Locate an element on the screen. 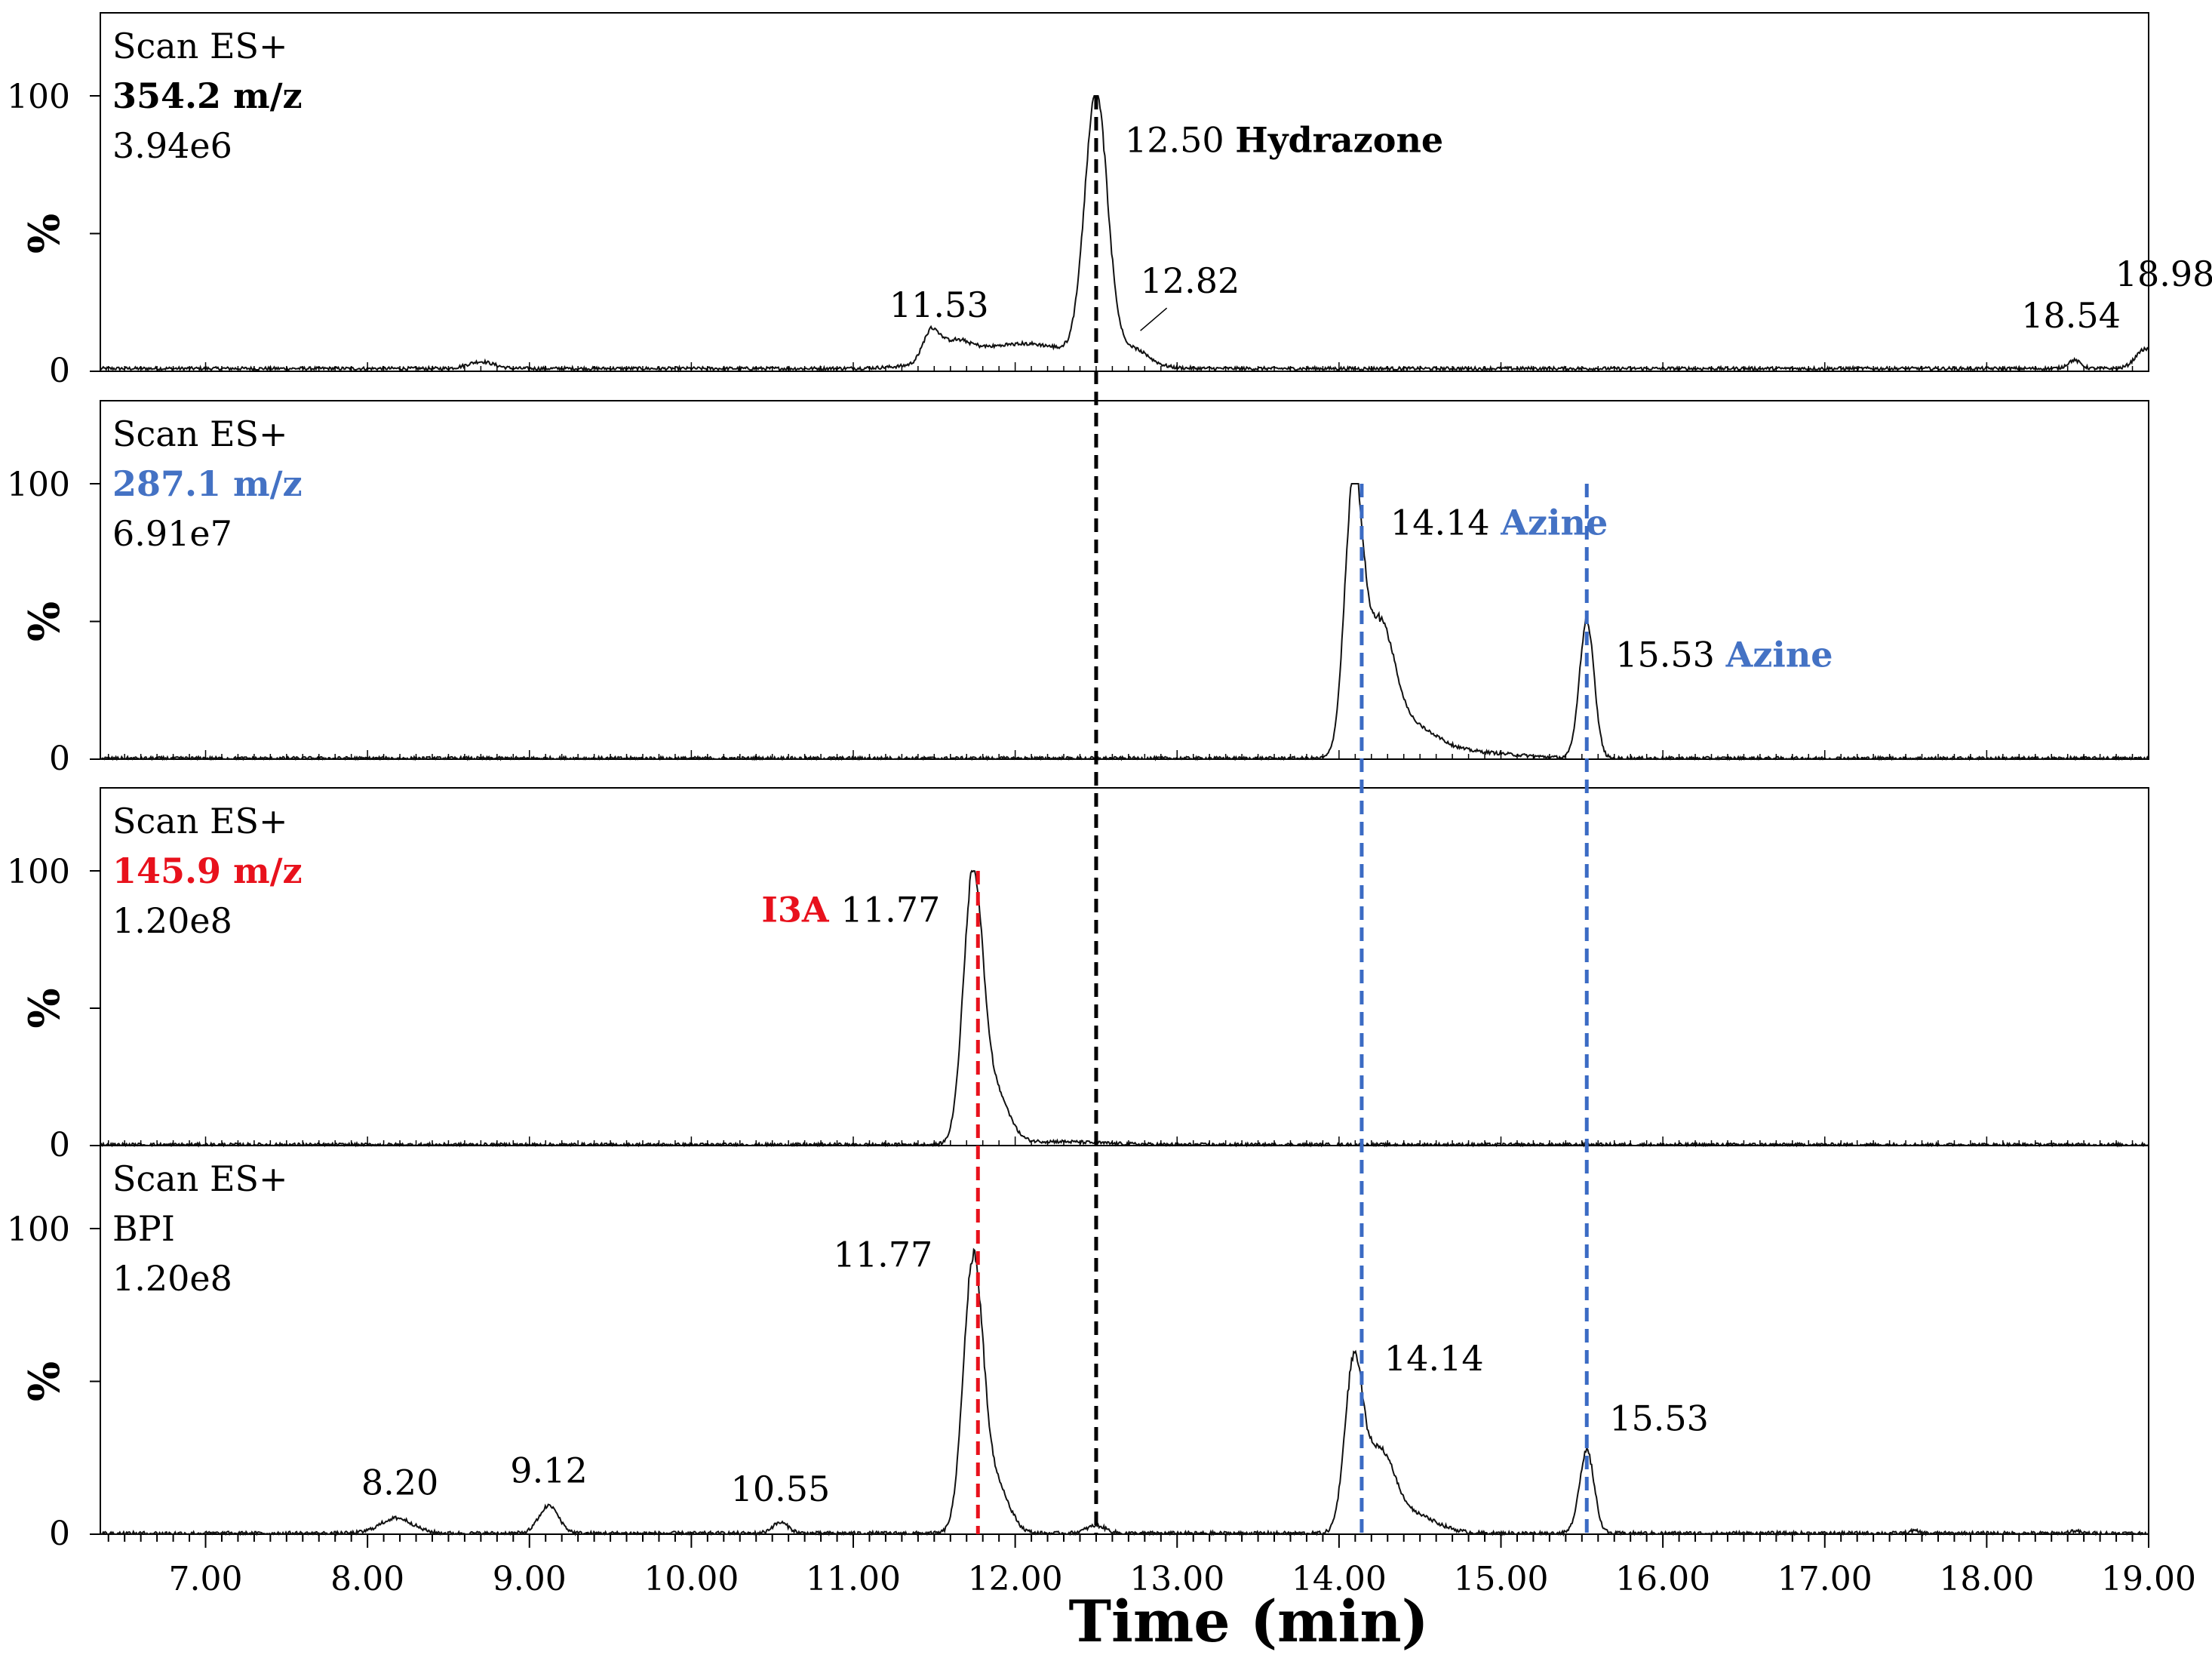 Image resolution: width=2212 pixels, height=1664 pixels. peak-label: 18.54 is located at coordinates (2071, 315).